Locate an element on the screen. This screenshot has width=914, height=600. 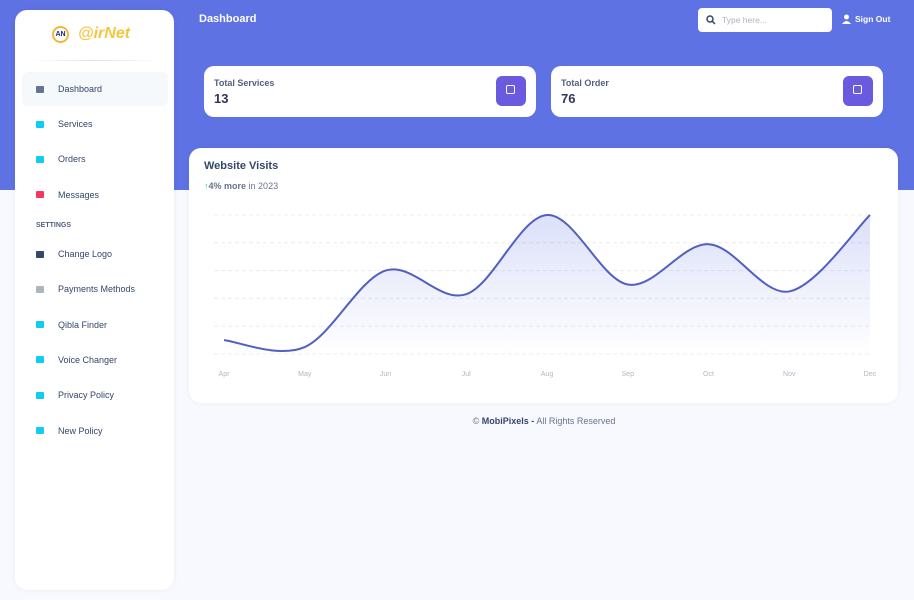
divider is located at coordinates (95, 60).